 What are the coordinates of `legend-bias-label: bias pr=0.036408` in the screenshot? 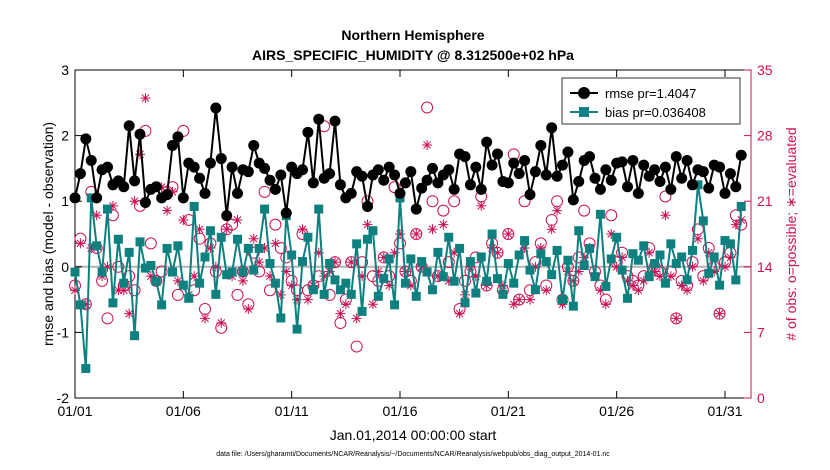 It's located at (655, 112).